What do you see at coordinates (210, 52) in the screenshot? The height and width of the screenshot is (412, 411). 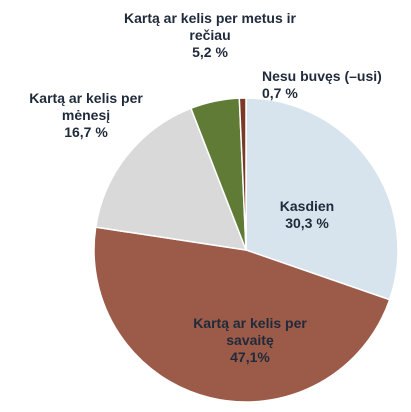 I see `value-label: 5,2 %` at bounding box center [210, 52].